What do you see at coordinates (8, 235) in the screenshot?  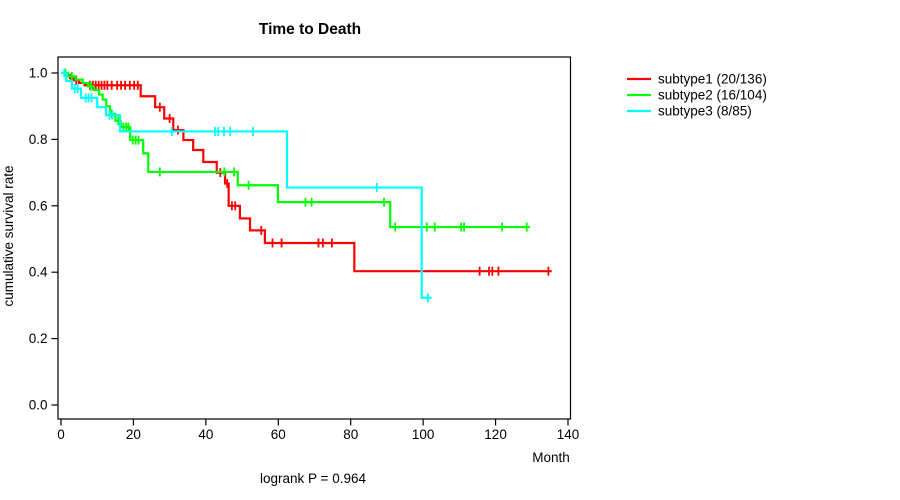 I see `y-axis-label: cumulative survival rate` at bounding box center [8, 235].